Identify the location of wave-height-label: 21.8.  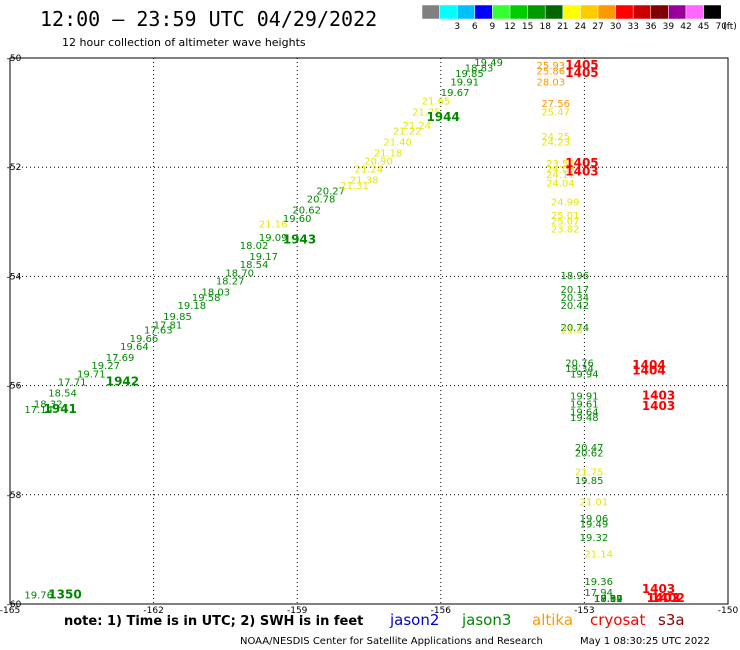
(571, 331).